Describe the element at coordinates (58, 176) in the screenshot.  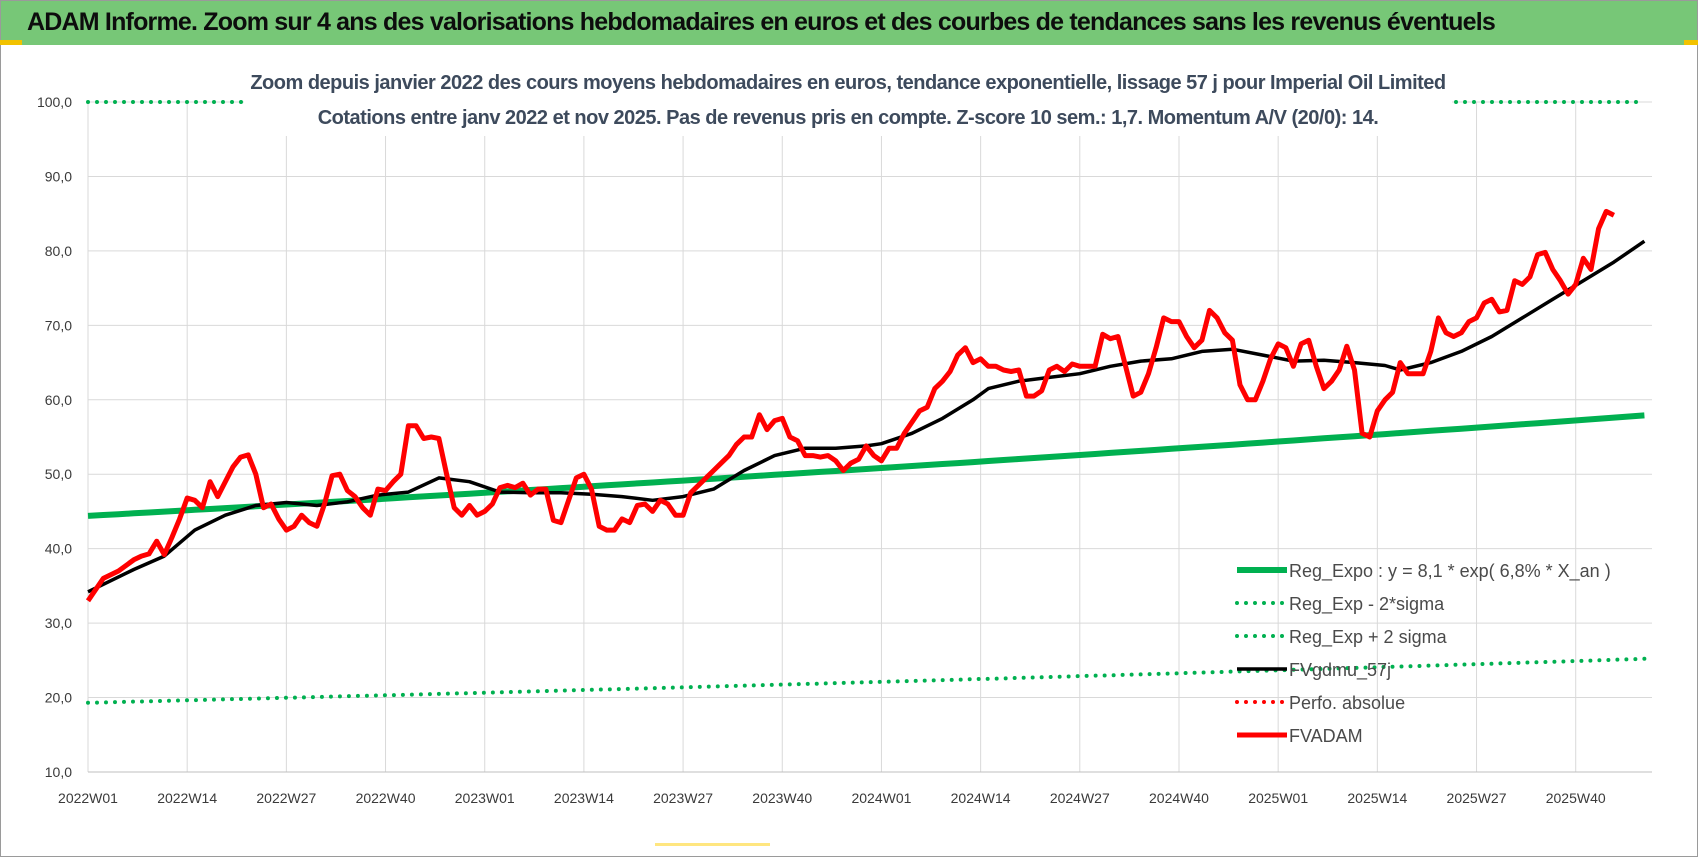
I see `y-tick-label: 90,0` at that location.